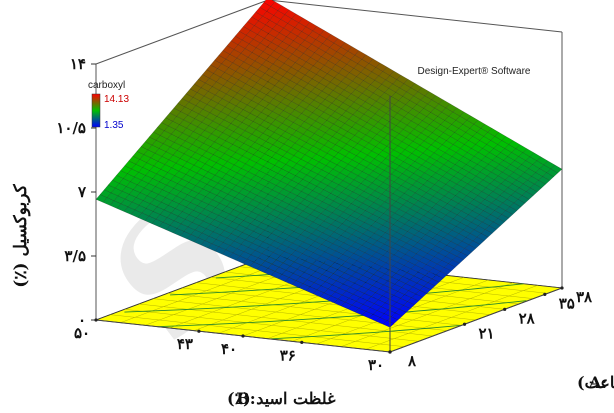 The width and height of the screenshot is (614, 413). What do you see at coordinates (486, 333) in the screenshot?
I see `a-tick-label: ۲۱` at bounding box center [486, 333].